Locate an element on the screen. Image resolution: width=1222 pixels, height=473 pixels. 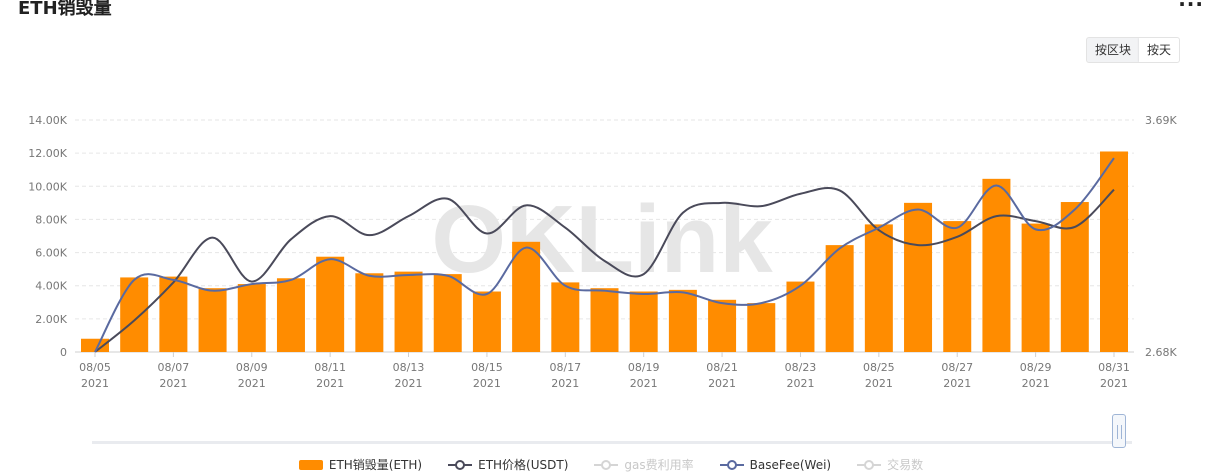
legend-item-eth-price: ETH价格(USDT) is located at coordinates (508, 464).